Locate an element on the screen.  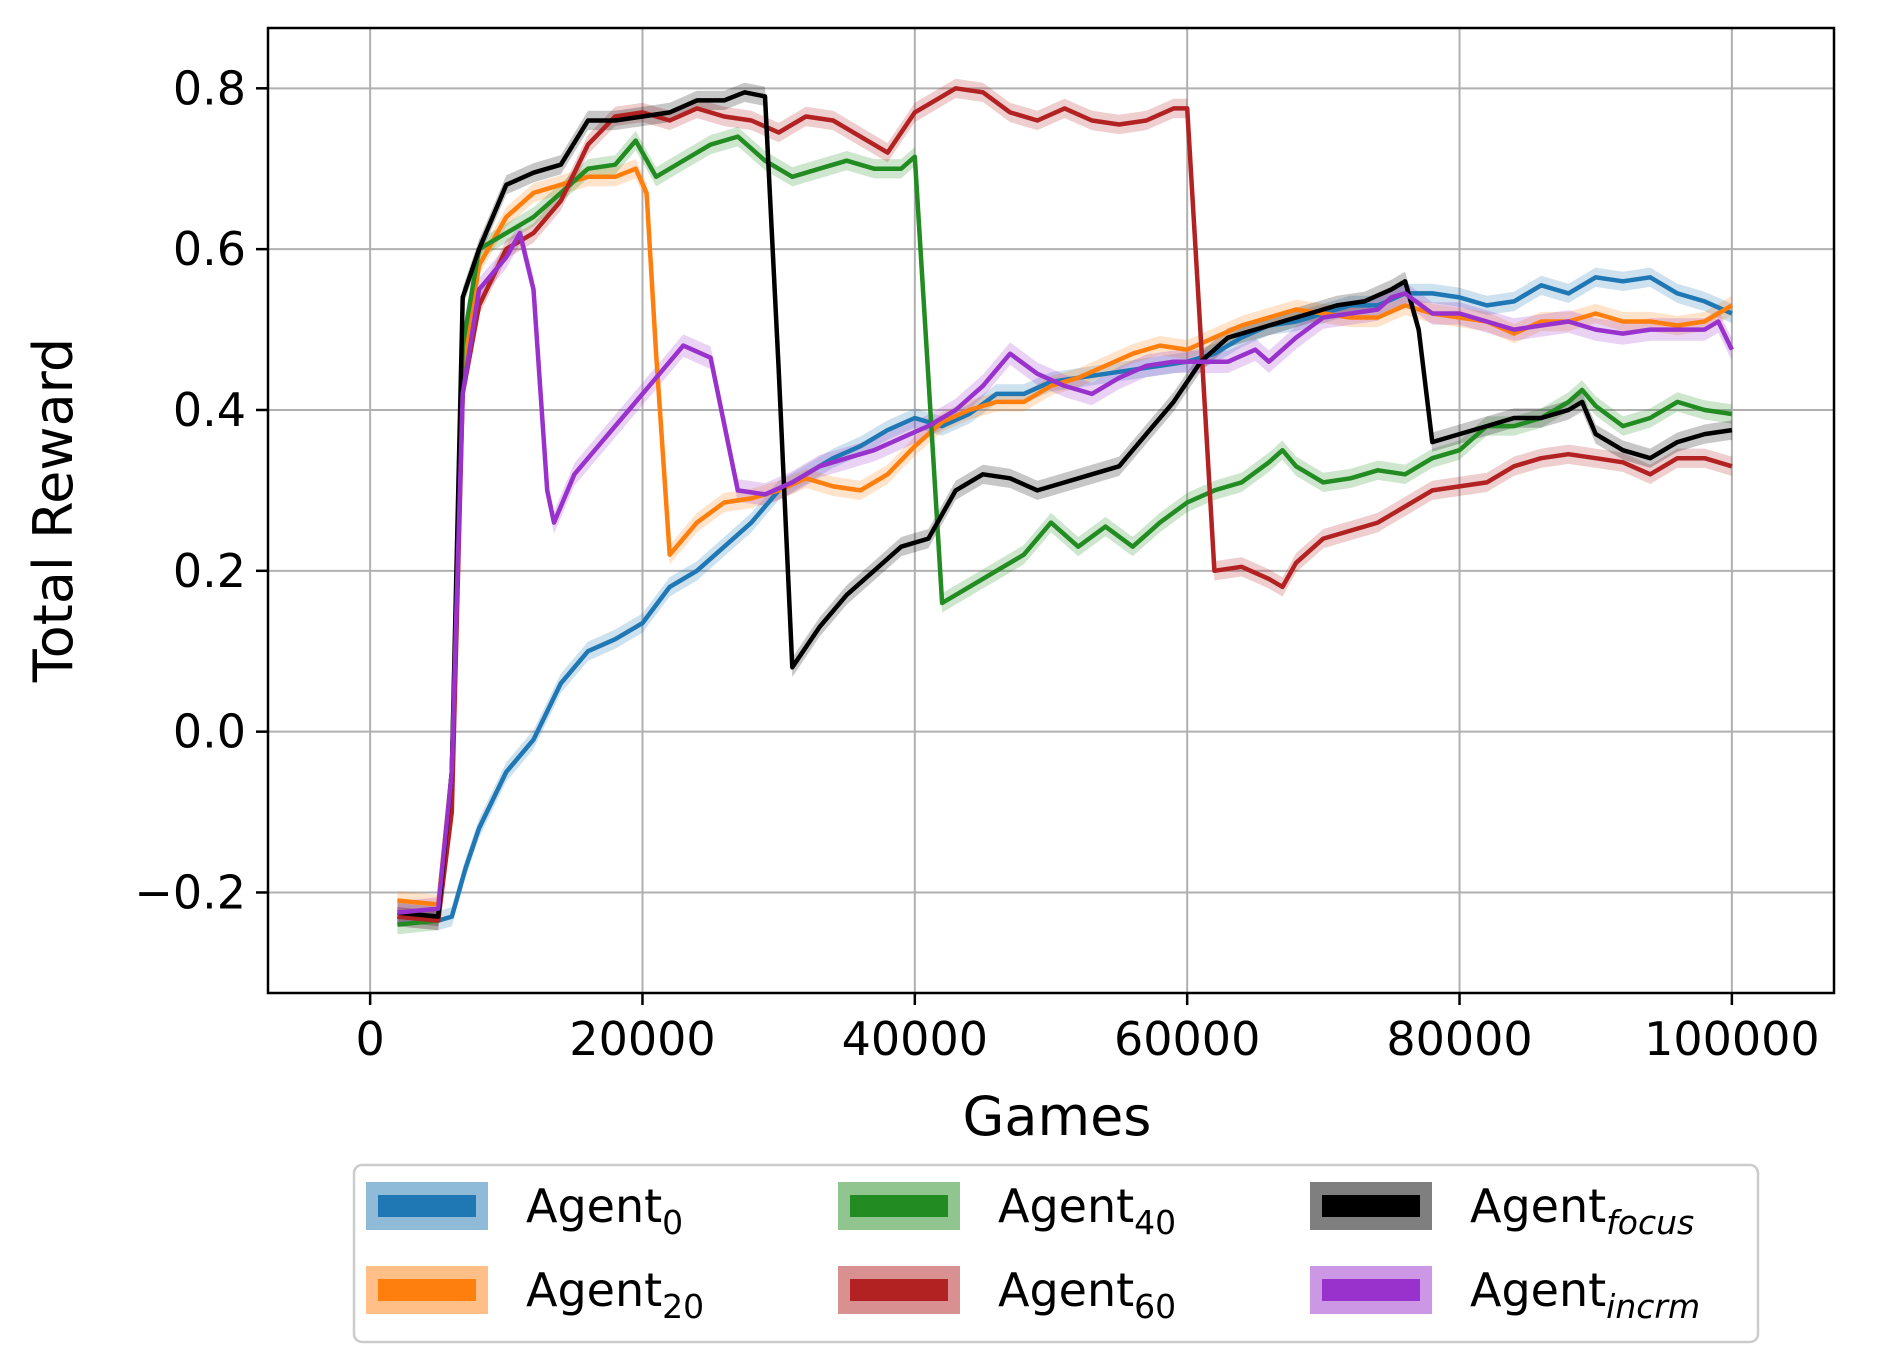
y-tick-label: 0.6 is located at coordinates (209, 249).